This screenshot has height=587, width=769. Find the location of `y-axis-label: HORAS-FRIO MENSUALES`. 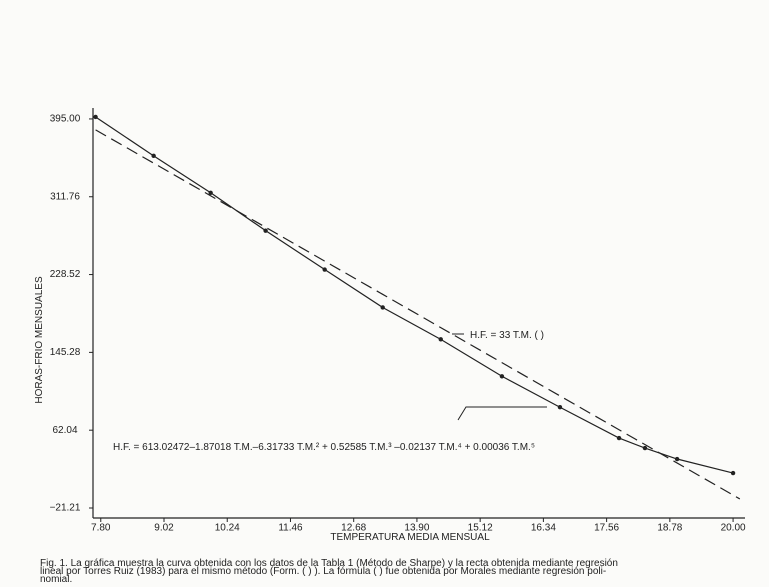

y-axis-label: HORAS-FRIO MENSUALES is located at coordinates (39, 340).